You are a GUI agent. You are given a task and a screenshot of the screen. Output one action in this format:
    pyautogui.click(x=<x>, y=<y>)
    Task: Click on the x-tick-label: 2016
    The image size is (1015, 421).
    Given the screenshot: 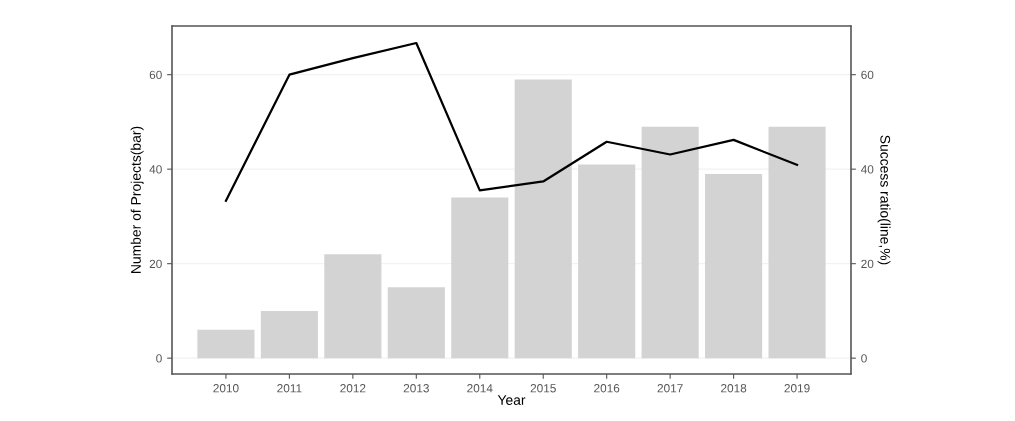 What is the action you would take?
    pyautogui.click(x=607, y=388)
    